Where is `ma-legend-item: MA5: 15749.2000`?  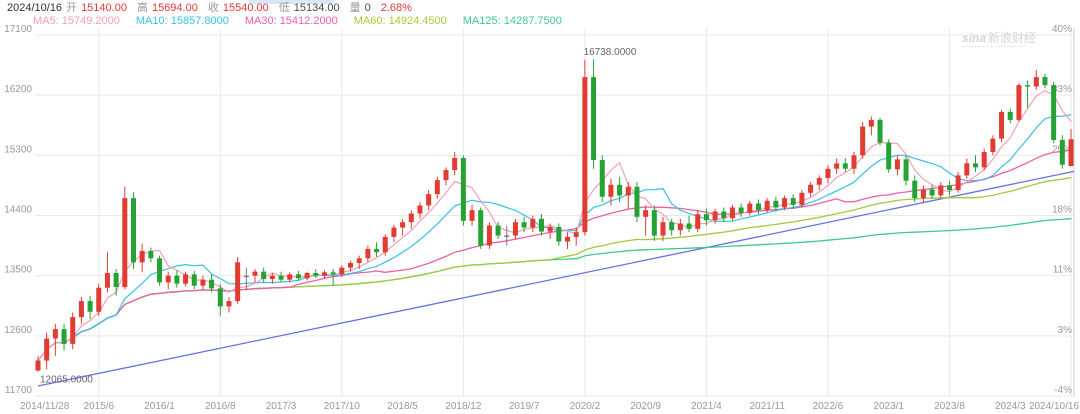 ma-legend-item: MA5: 15749.2000 is located at coordinates (76, 21).